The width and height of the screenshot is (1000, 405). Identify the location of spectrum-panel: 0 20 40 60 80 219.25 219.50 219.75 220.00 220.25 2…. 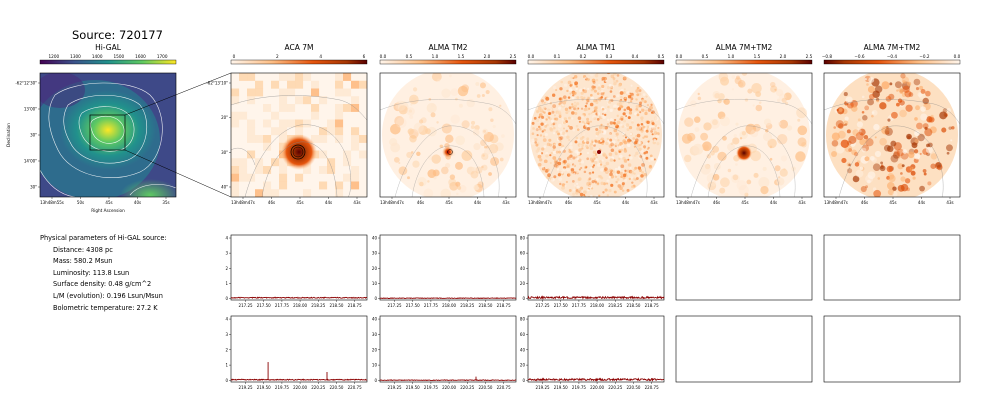
(592, 352).